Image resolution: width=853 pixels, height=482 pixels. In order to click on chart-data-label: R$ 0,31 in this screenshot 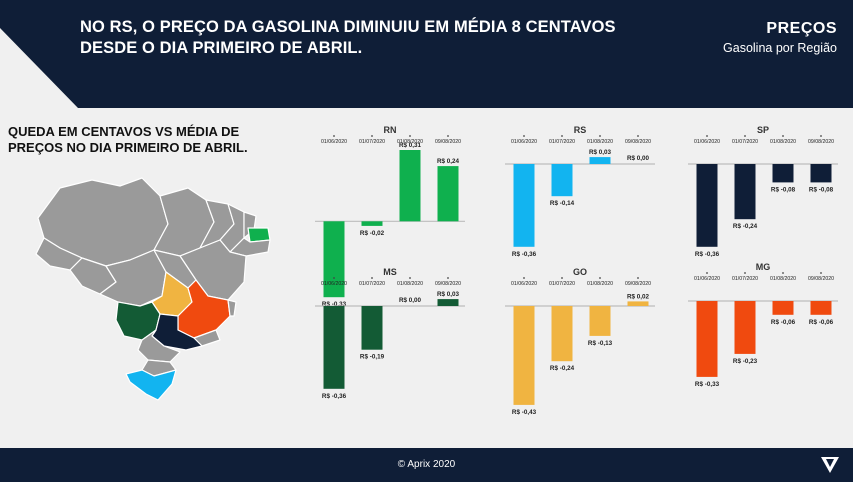, I will do `click(410, 145)`.